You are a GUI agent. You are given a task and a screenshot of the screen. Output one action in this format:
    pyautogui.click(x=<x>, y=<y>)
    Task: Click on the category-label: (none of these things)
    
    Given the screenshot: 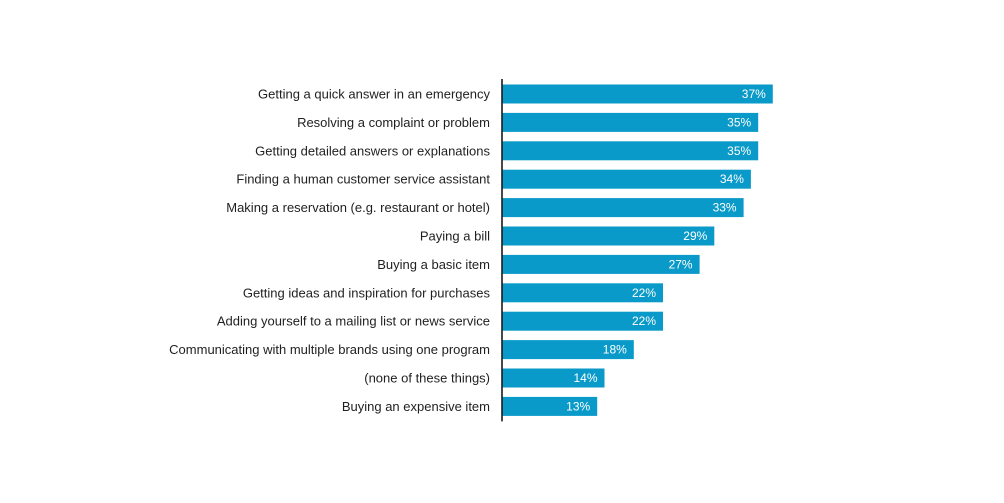 What is the action you would take?
    pyautogui.click(x=427, y=378)
    